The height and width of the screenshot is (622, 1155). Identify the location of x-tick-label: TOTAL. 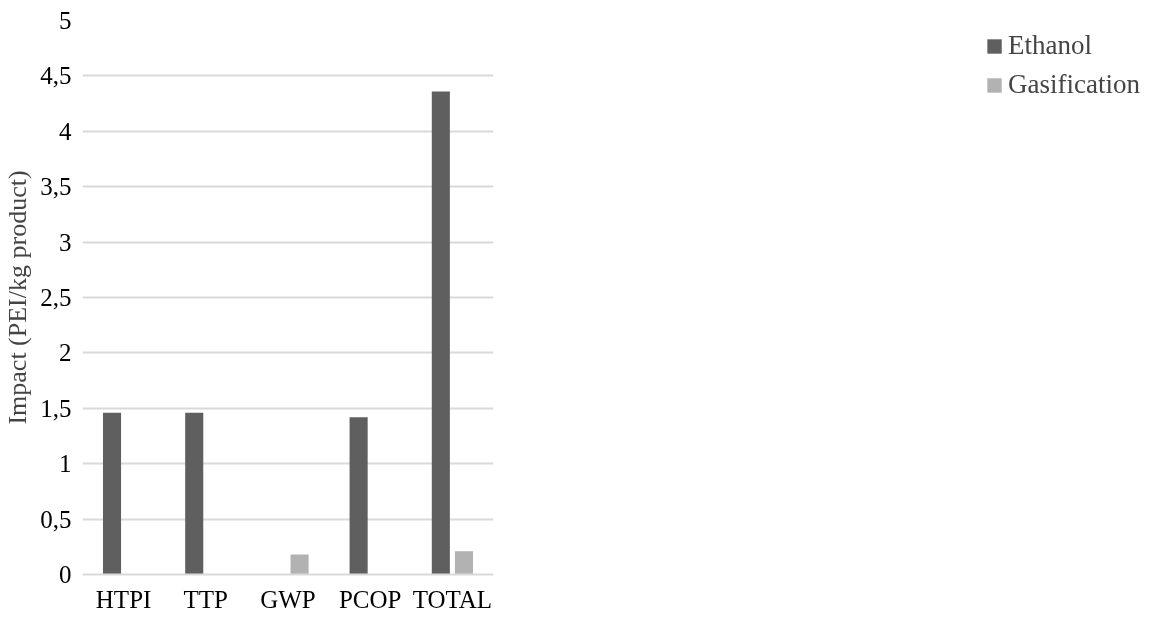
(452, 599).